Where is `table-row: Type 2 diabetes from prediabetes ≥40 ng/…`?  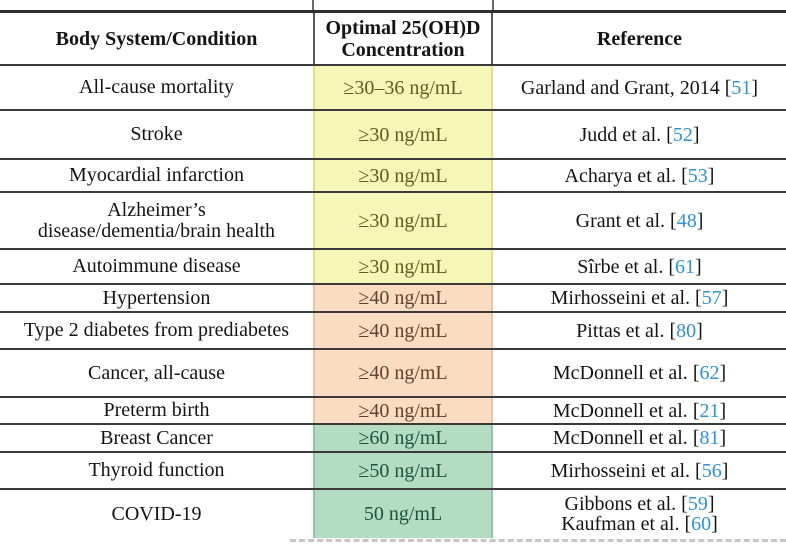 table-row: Type 2 diabetes from prediabetes ≥40 ng/… is located at coordinates (393, 331).